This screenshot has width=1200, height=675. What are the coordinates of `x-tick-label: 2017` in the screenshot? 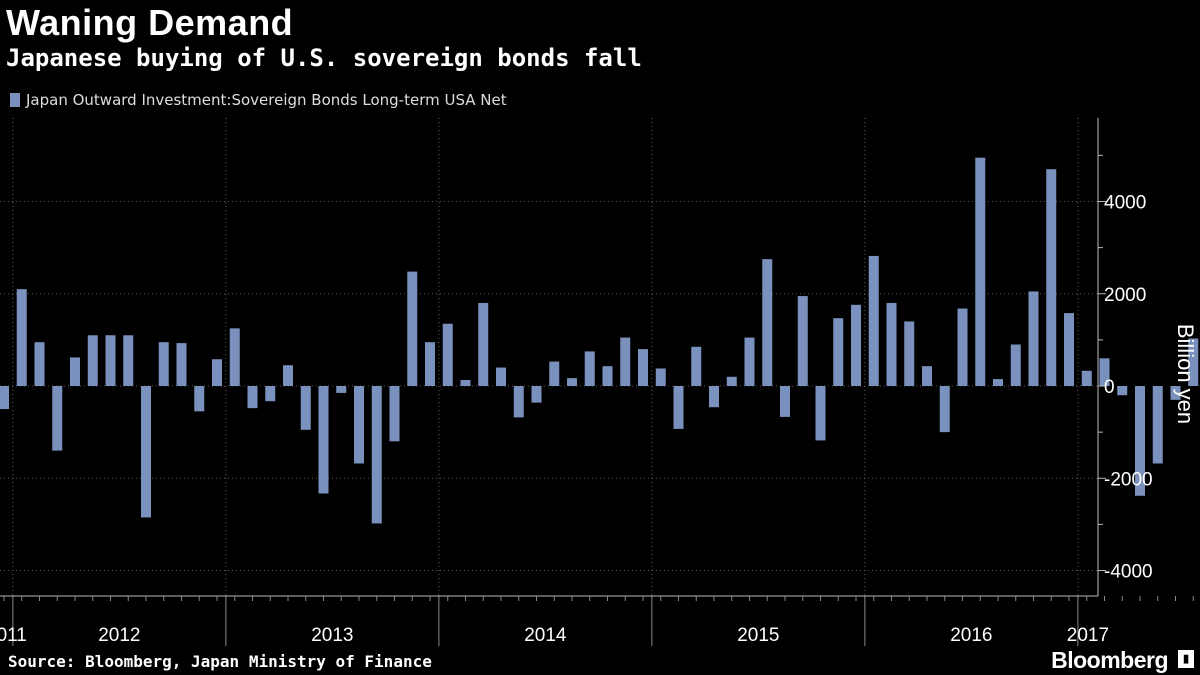 It's located at (1088, 635).